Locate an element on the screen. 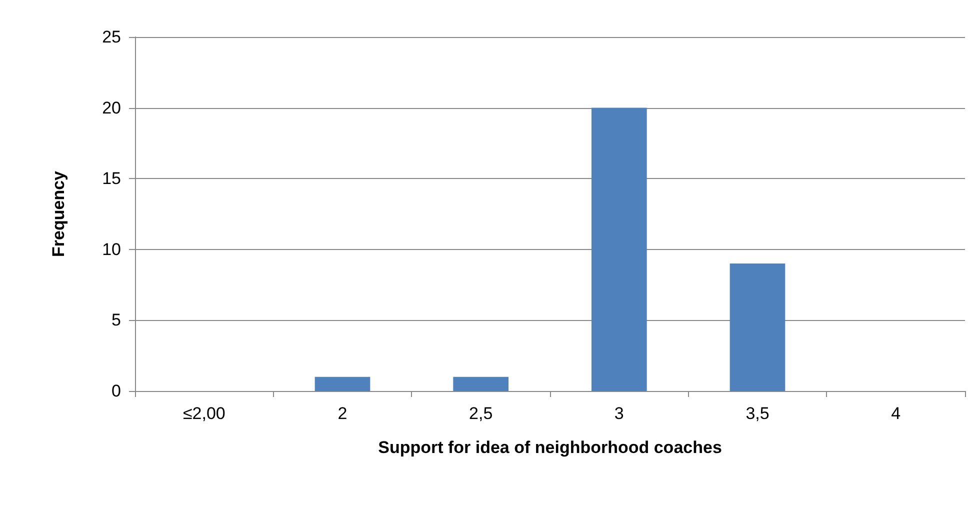  y-tick-label: 0 is located at coordinates (116, 391).